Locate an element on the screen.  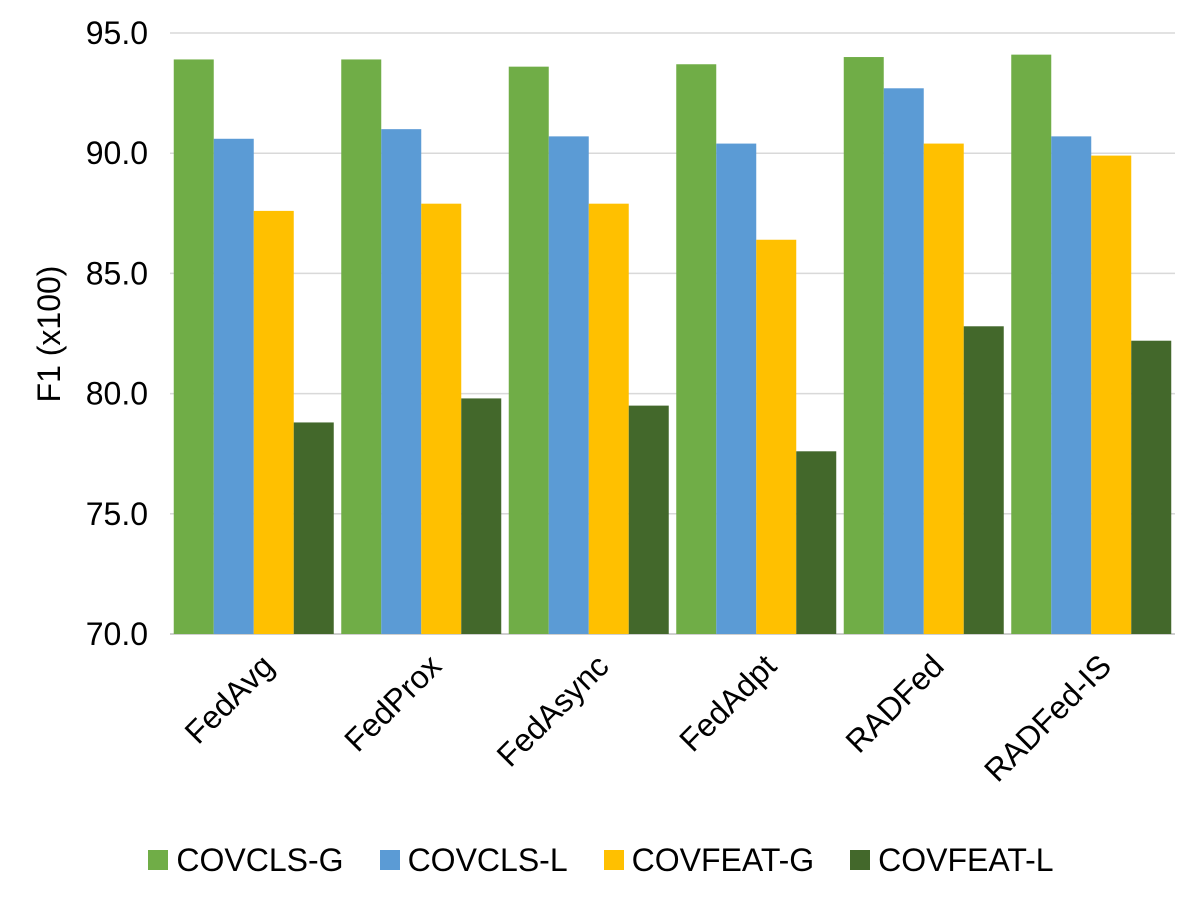
x-tick-label: FedAvg is located at coordinates (229, 698).